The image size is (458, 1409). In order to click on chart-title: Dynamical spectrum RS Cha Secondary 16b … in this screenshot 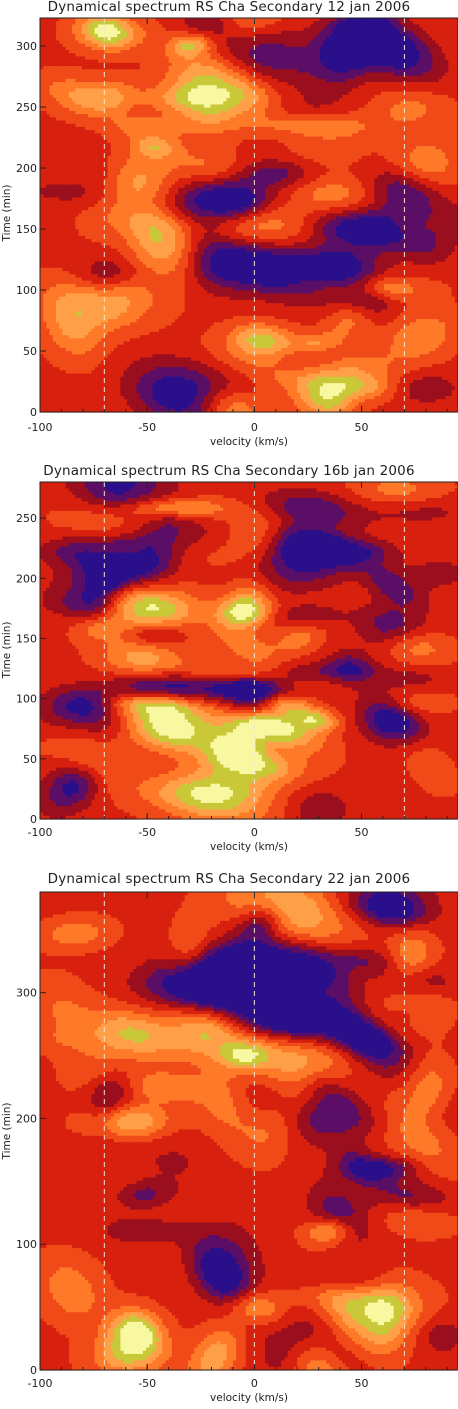, I will do `click(229, 471)`.